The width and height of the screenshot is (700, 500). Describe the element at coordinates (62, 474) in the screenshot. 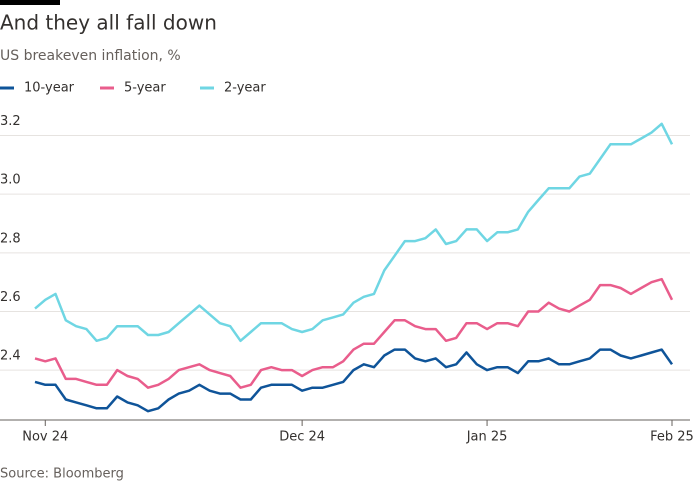

I see `source: Source: Bloomberg` at that location.